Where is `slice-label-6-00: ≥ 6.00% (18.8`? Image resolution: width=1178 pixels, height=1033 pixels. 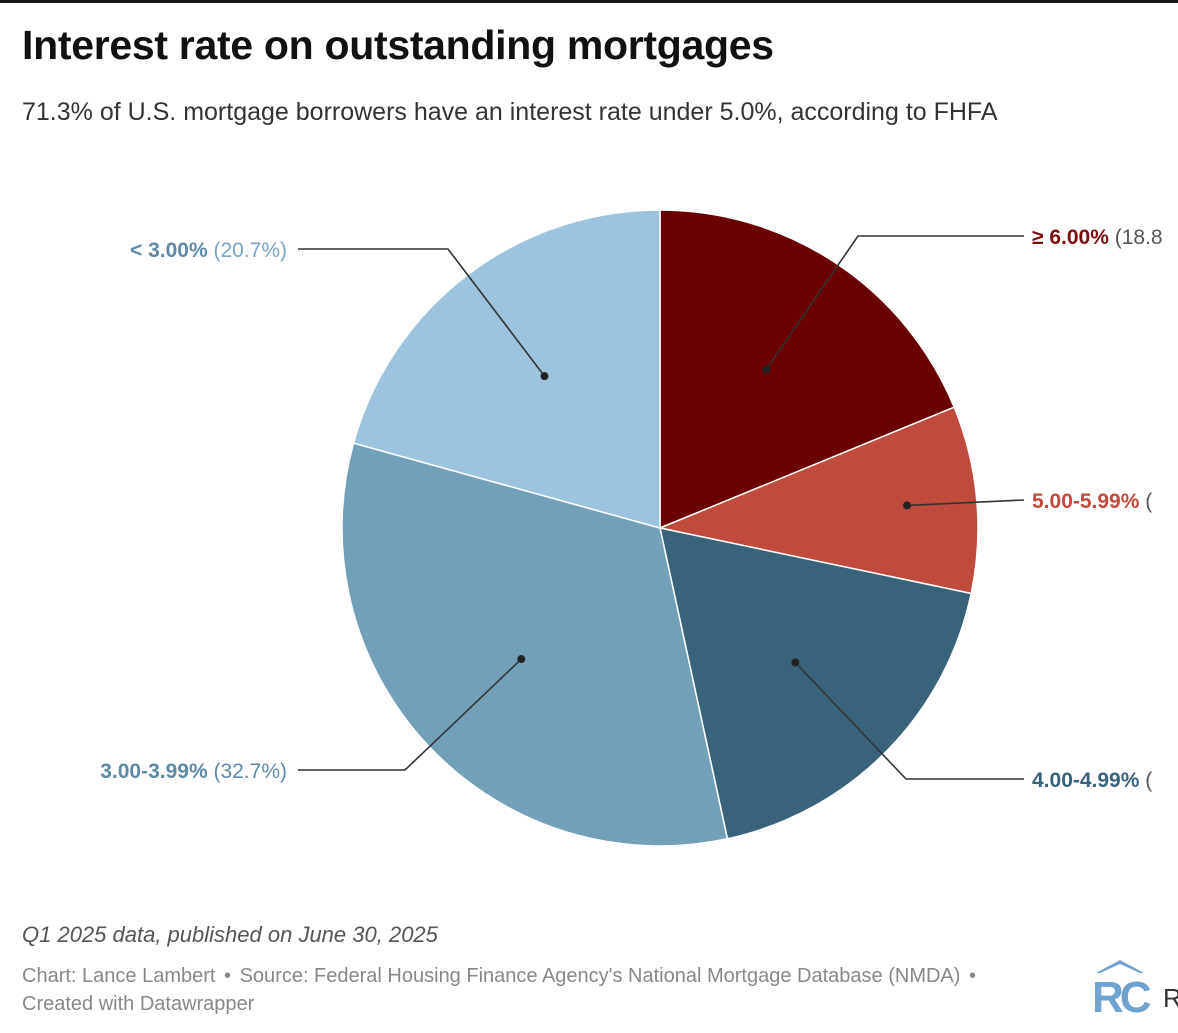 slice-label-6-00: ≥ 6.00% (18.8 is located at coordinates (1097, 237).